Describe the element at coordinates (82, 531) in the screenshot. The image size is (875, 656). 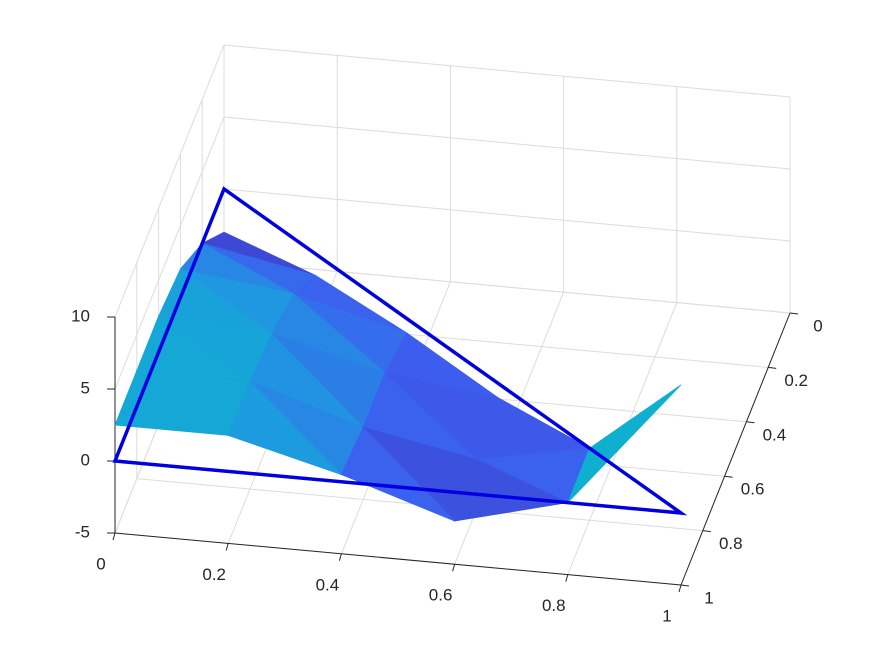
I see `z-tick-label: -5` at that location.